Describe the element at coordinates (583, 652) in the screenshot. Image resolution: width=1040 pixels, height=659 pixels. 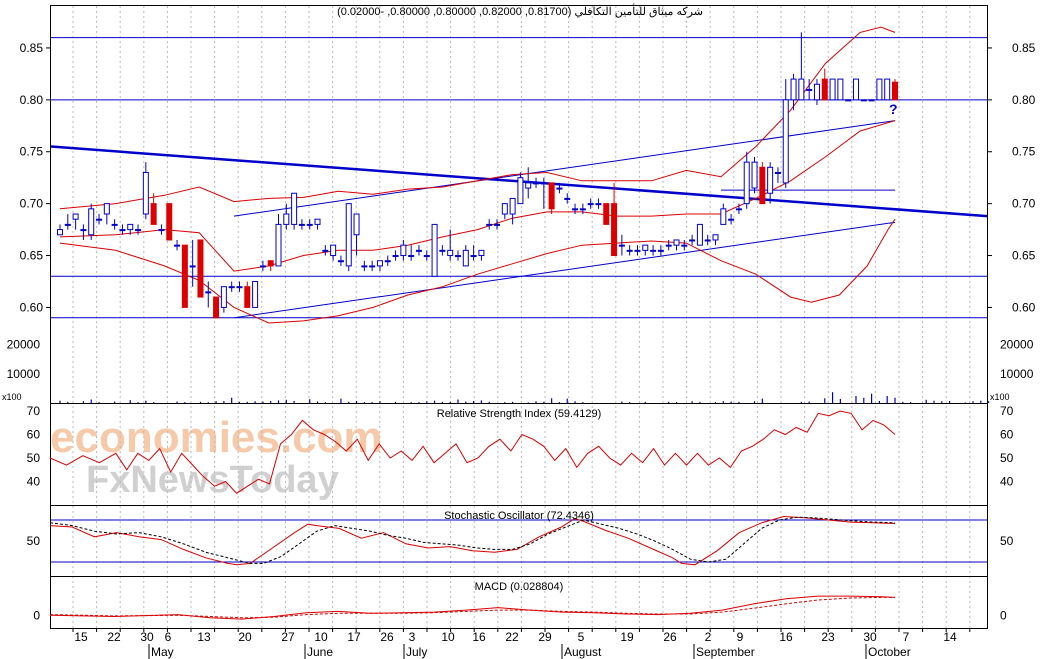
I see `x-month-label: August` at that location.